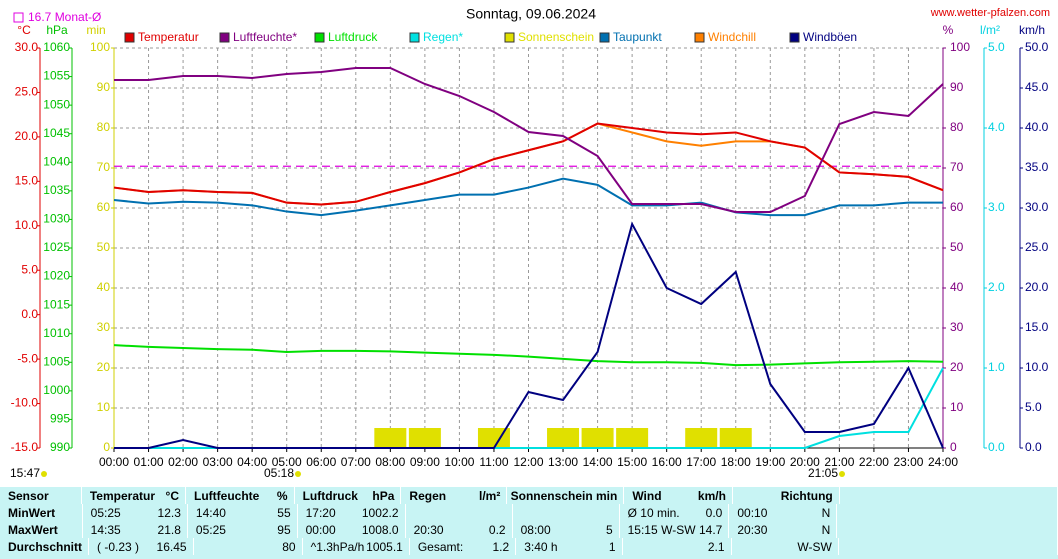 The width and height of the screenshot is (1058, 559). I want to click on table-cell: 15:15 W-SW 14.7, so click(675, 529).